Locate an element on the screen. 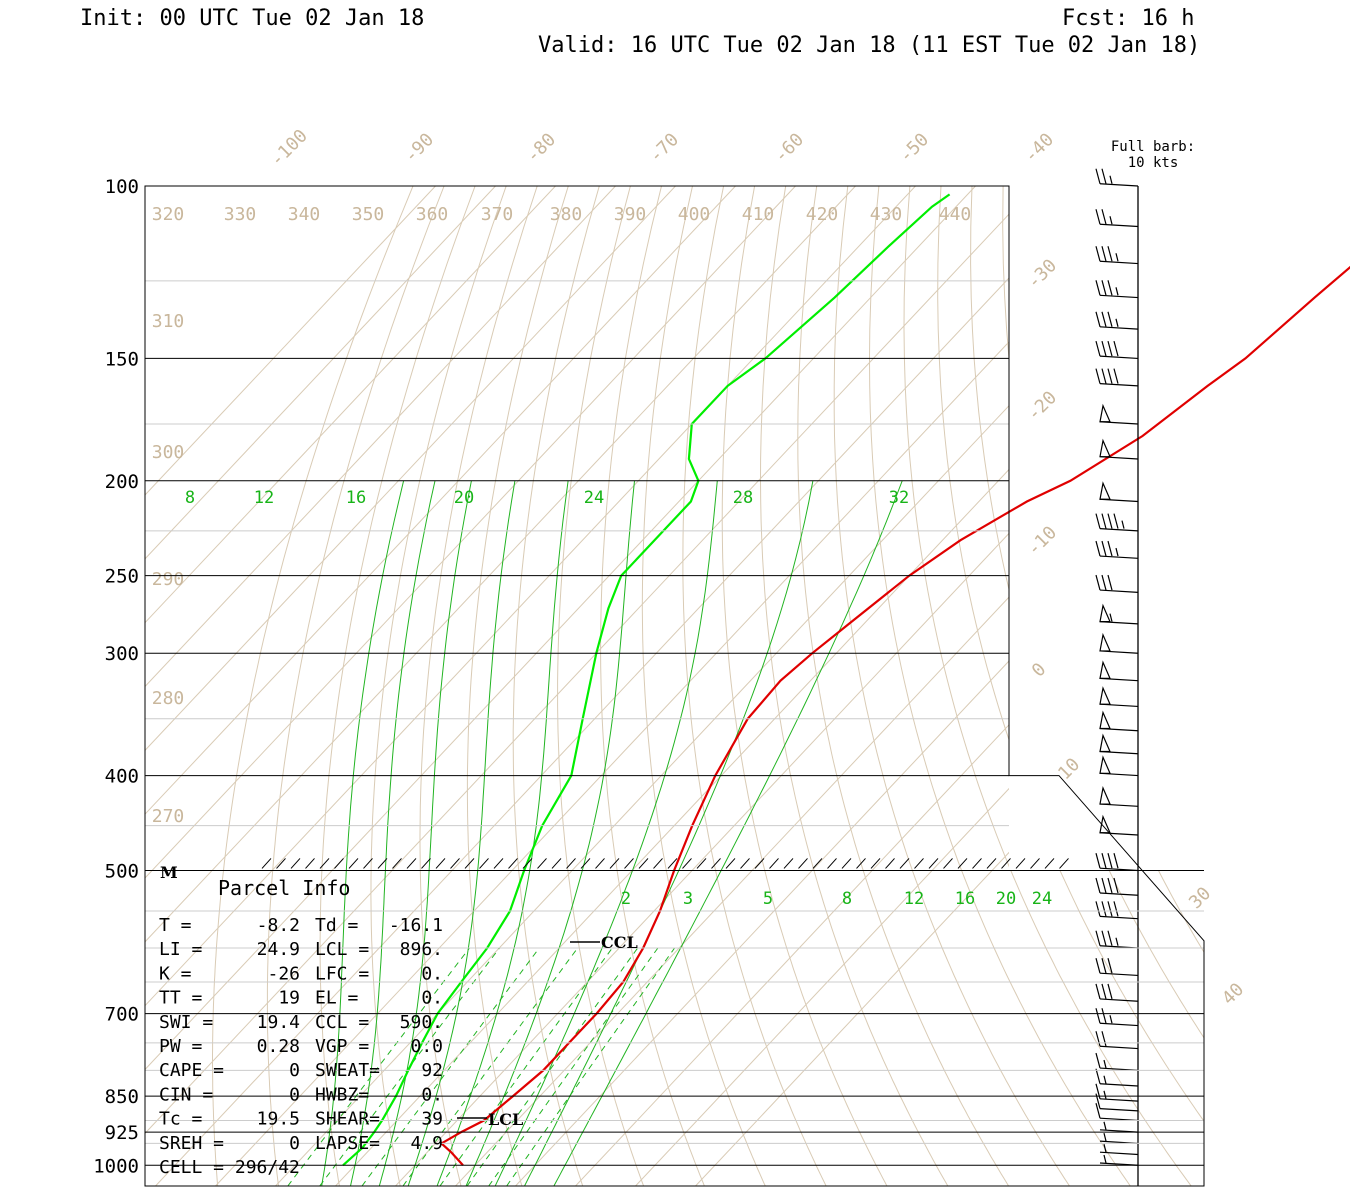  parcel-info-value: -8.2 is located at coordinates (278, 925).